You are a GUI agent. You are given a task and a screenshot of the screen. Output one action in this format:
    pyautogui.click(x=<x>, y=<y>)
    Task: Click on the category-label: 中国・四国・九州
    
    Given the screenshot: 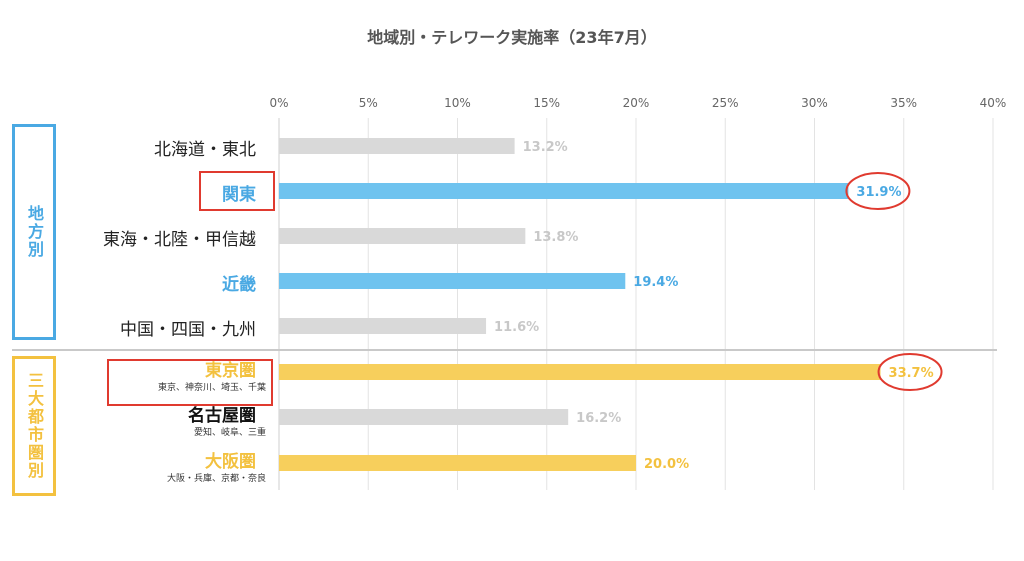 What is the action you would take?
    pyautogui.click(x=188, y=330)
    